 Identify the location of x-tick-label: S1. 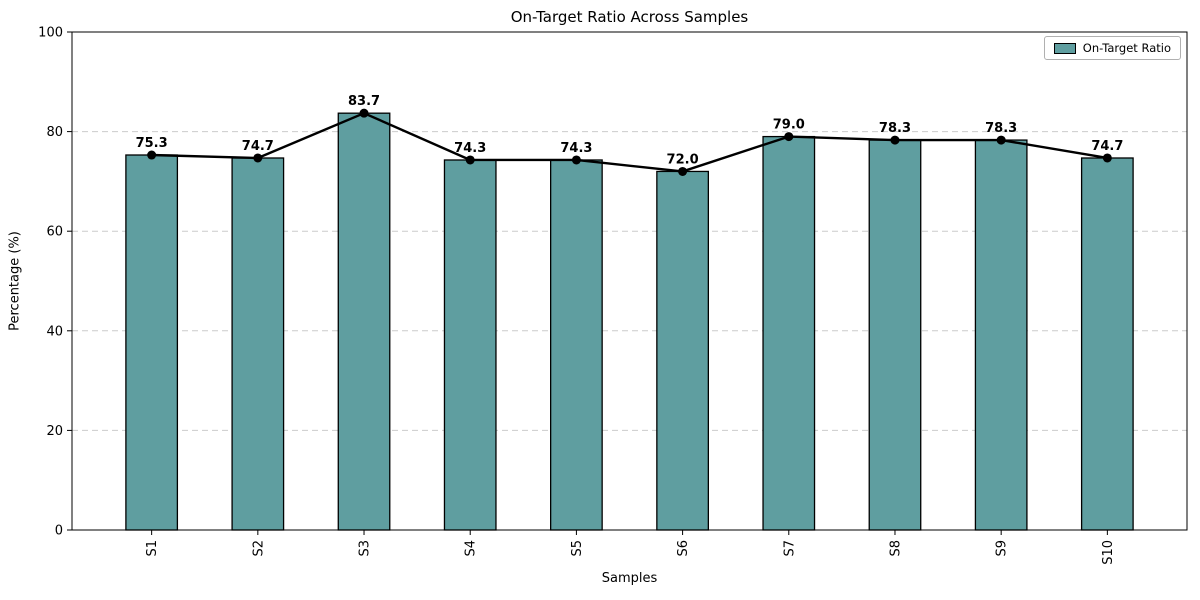
(152, 548).